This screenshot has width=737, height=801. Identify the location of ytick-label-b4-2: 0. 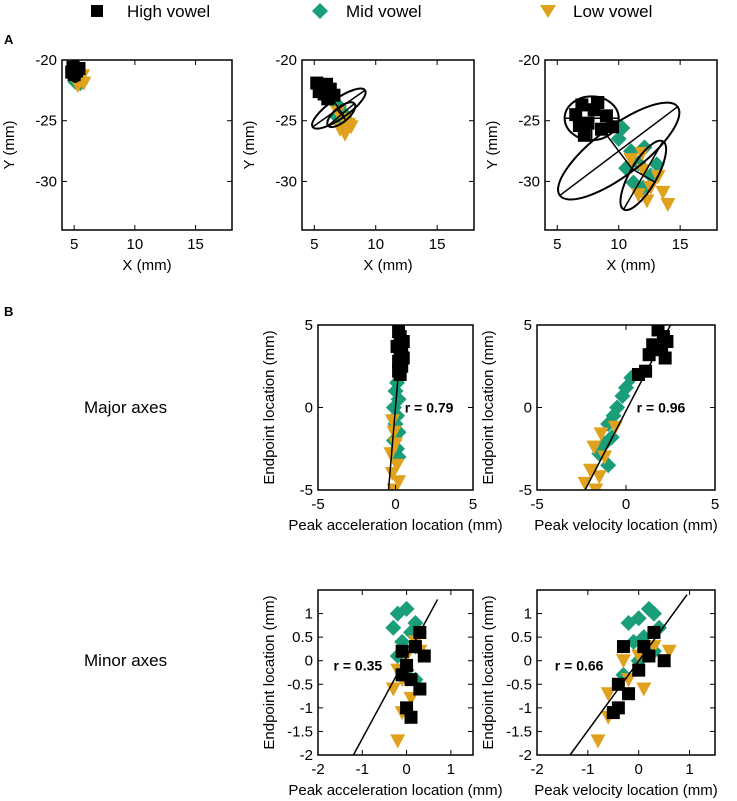
(528, 661).